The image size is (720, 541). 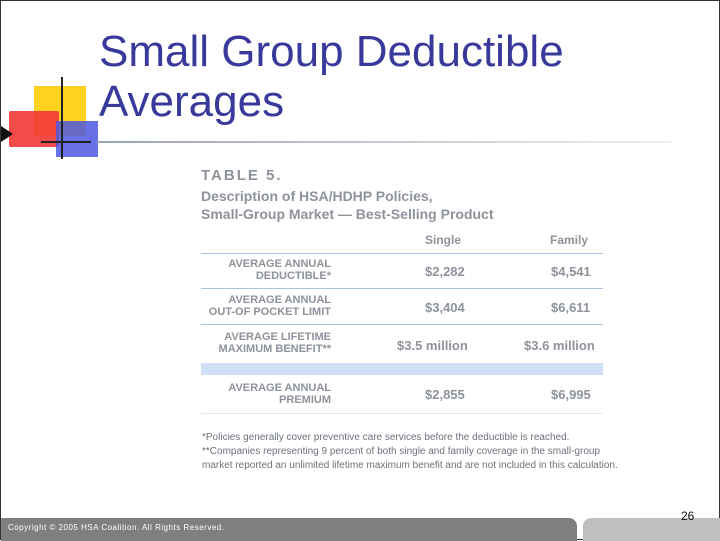 I want to click on title-underline, so click(x=384, y=142).